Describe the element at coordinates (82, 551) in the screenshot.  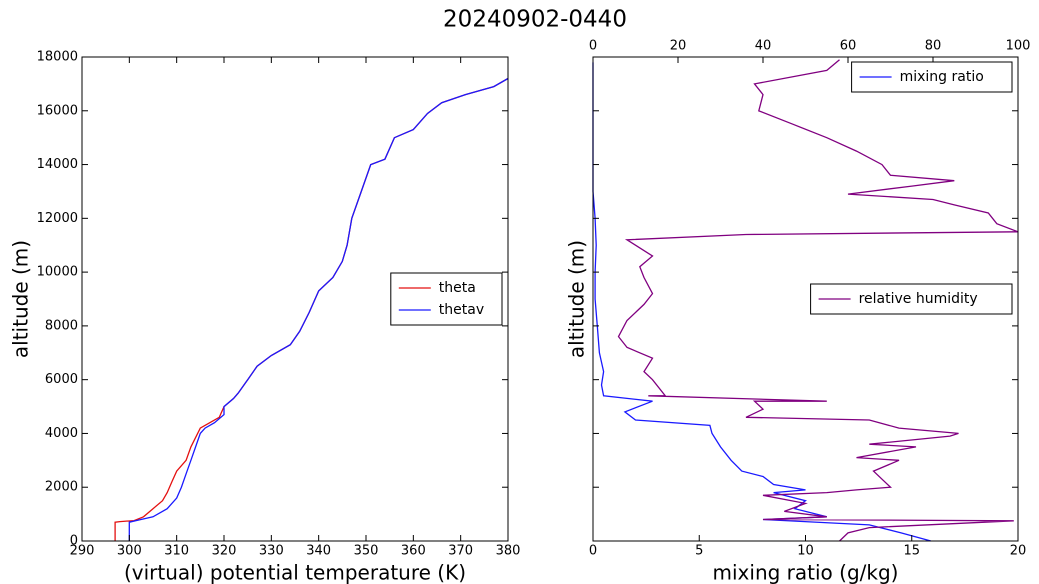
I see `x-tick-label: 290` at that location.